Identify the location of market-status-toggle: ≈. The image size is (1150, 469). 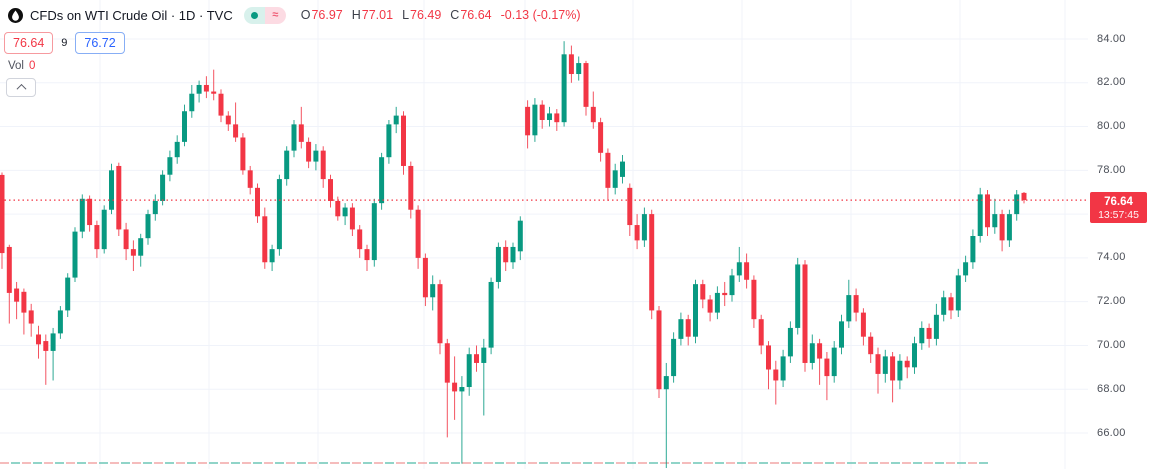
(264, 15).